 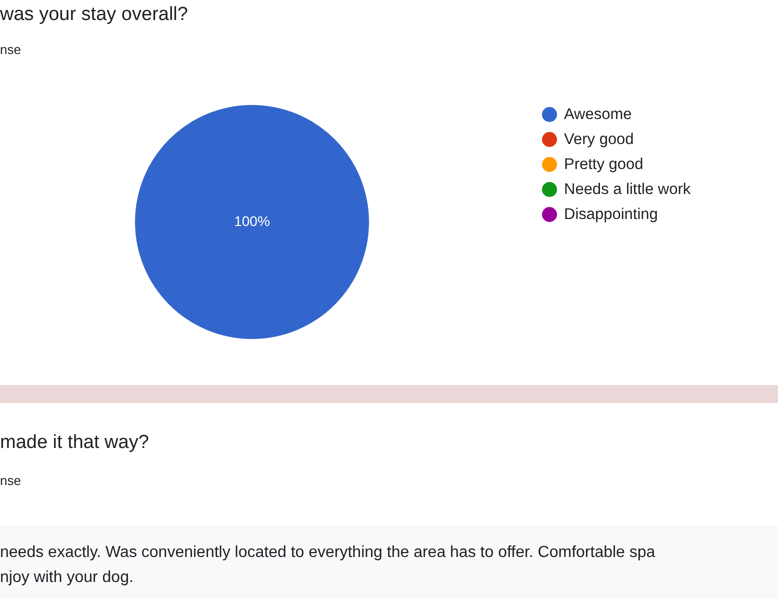 What do you see at coordinates (599, 139) in the screenshot?
I see `legend-label: Very good` at bounding box center [599, 139].